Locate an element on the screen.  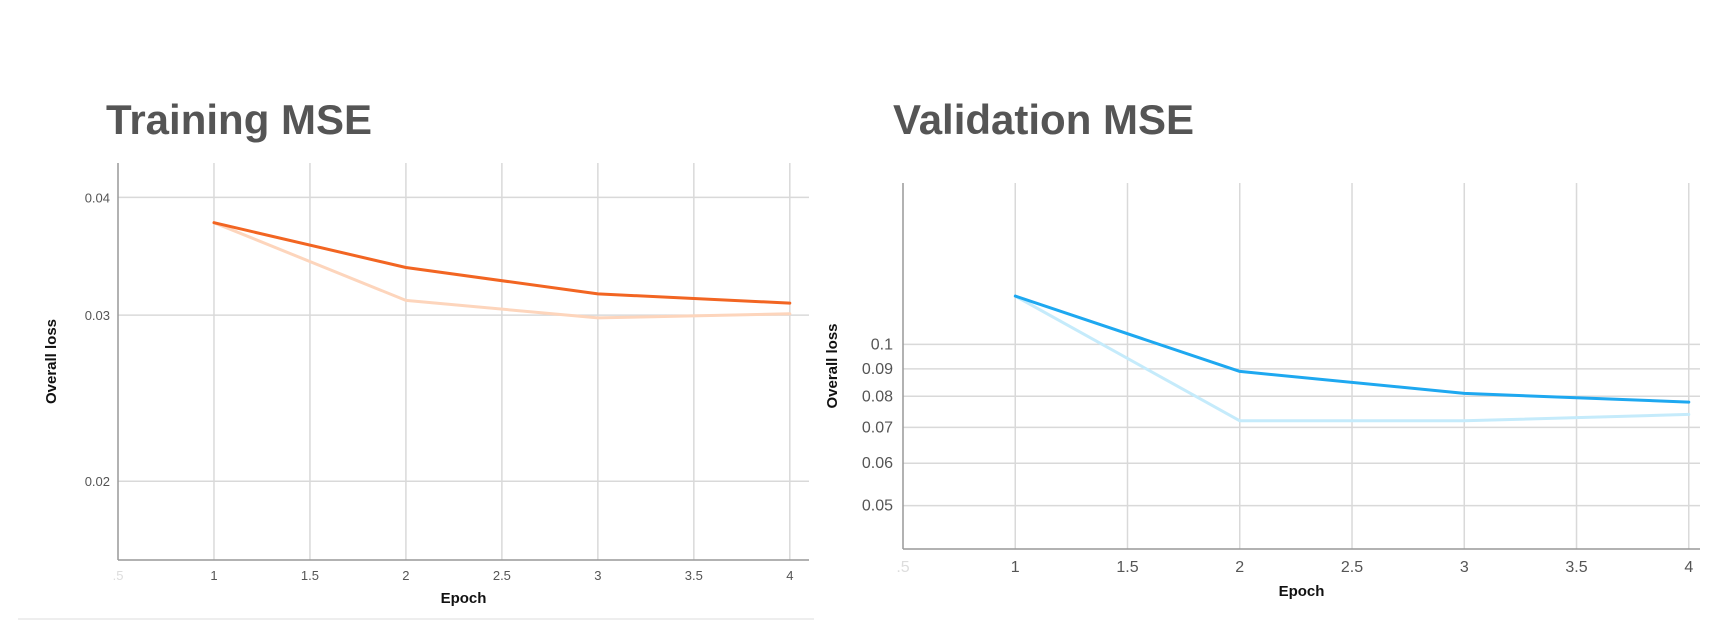
y-tick-label: 0.07 is located at coordinates (877, 427).